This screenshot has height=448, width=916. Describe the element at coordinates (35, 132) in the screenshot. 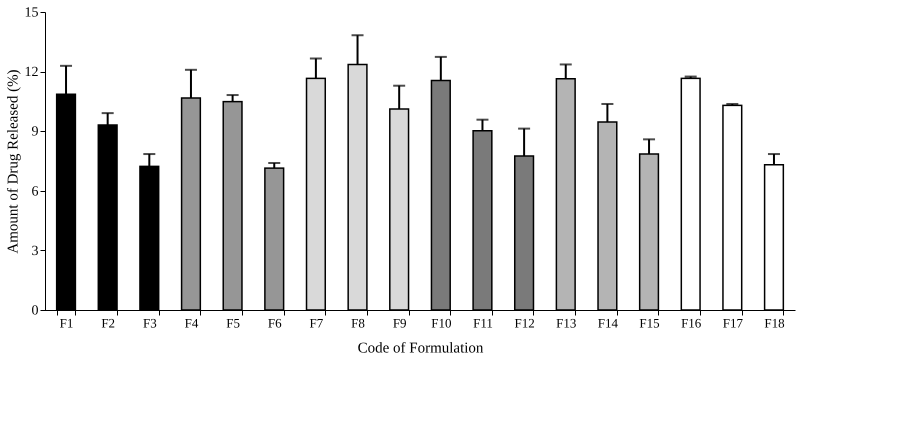

I see `y-tick-label: 9` at that location.